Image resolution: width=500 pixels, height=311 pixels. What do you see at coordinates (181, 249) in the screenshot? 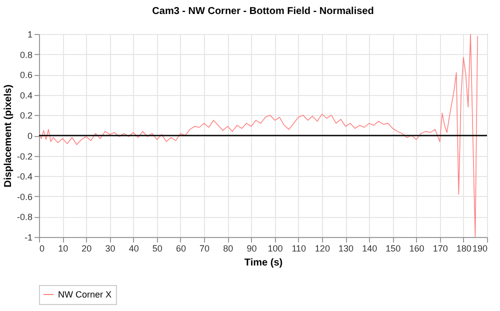
I see `x-tick-label: 60` at bounding box center [181, 249].